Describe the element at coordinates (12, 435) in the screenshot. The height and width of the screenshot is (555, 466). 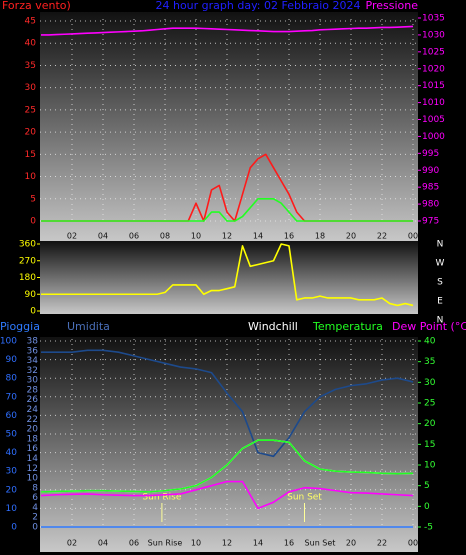
I see `y-tick-label: 50` at that location.